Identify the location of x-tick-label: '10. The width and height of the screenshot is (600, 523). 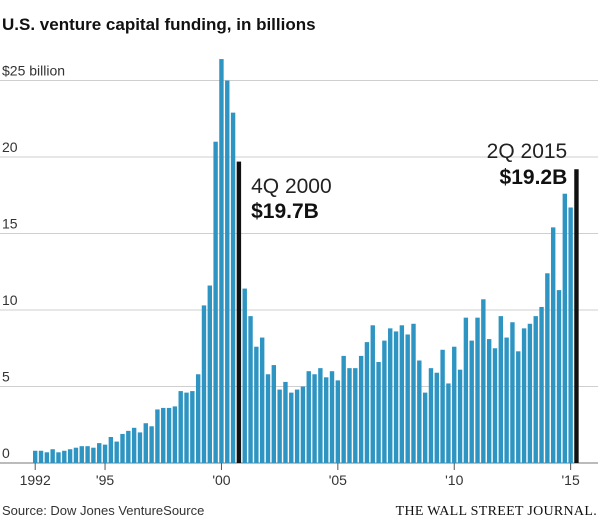
(454, 480).